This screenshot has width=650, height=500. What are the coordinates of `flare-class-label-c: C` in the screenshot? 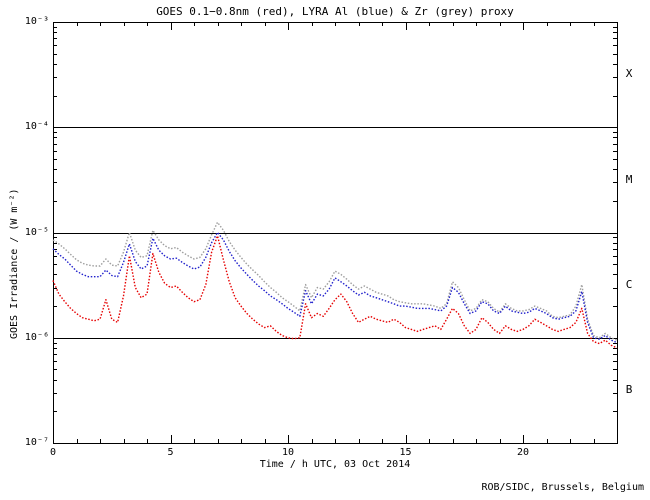 It's located at (629, 284).